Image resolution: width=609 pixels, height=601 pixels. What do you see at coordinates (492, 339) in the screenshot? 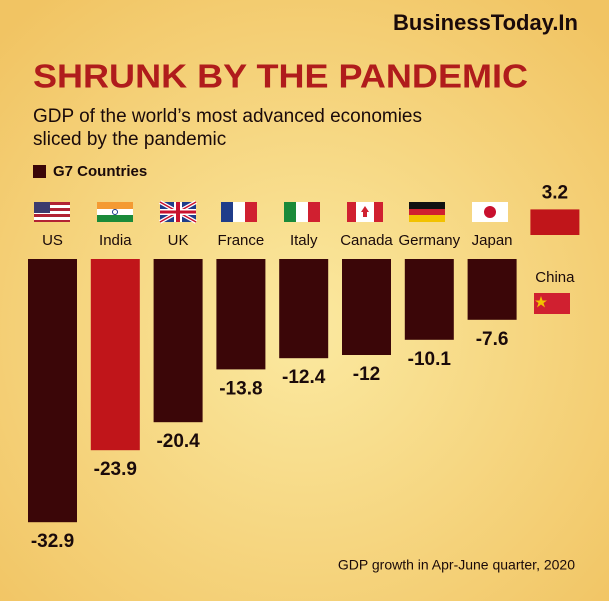
I see `value-label: -7.6` at bounding box center [492, 339].